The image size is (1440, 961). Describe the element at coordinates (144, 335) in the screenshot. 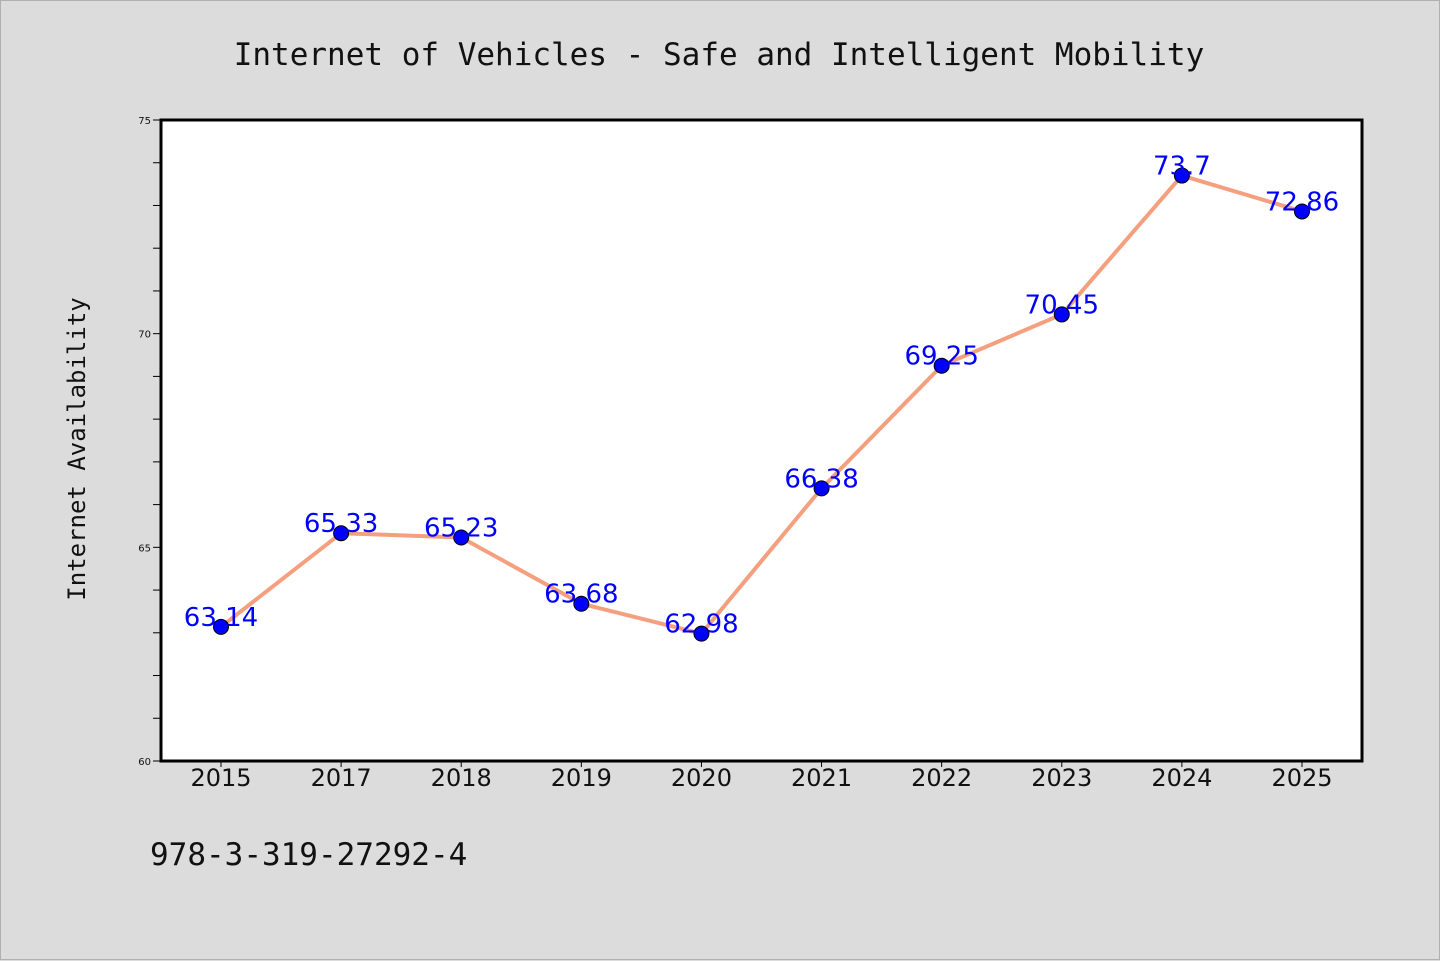

I see `y-tick-label: 70` at that location.